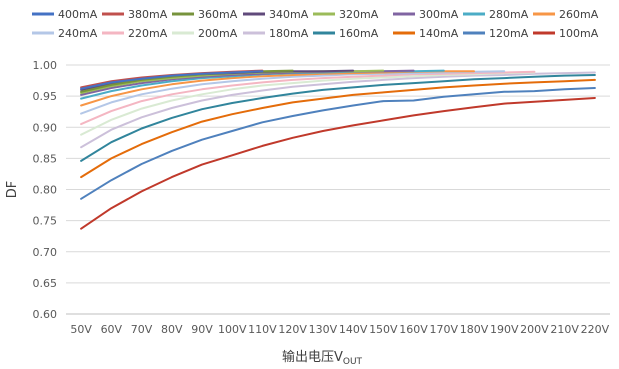 Image resolution: width=619 pixels, height=369 pixels. I want to click on legend-label: 140mA, so click(439, 33).